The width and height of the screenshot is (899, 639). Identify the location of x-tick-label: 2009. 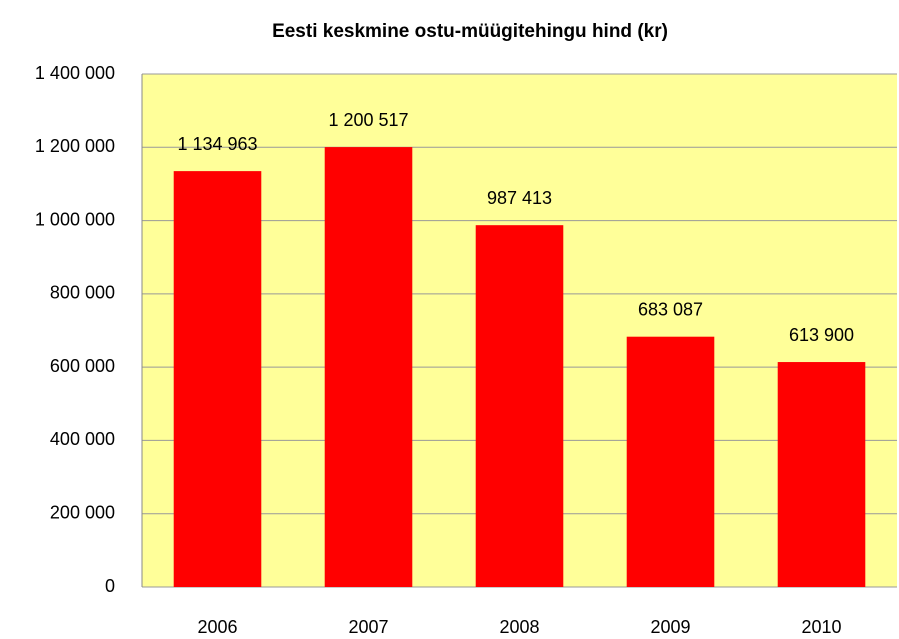
(670, 627).